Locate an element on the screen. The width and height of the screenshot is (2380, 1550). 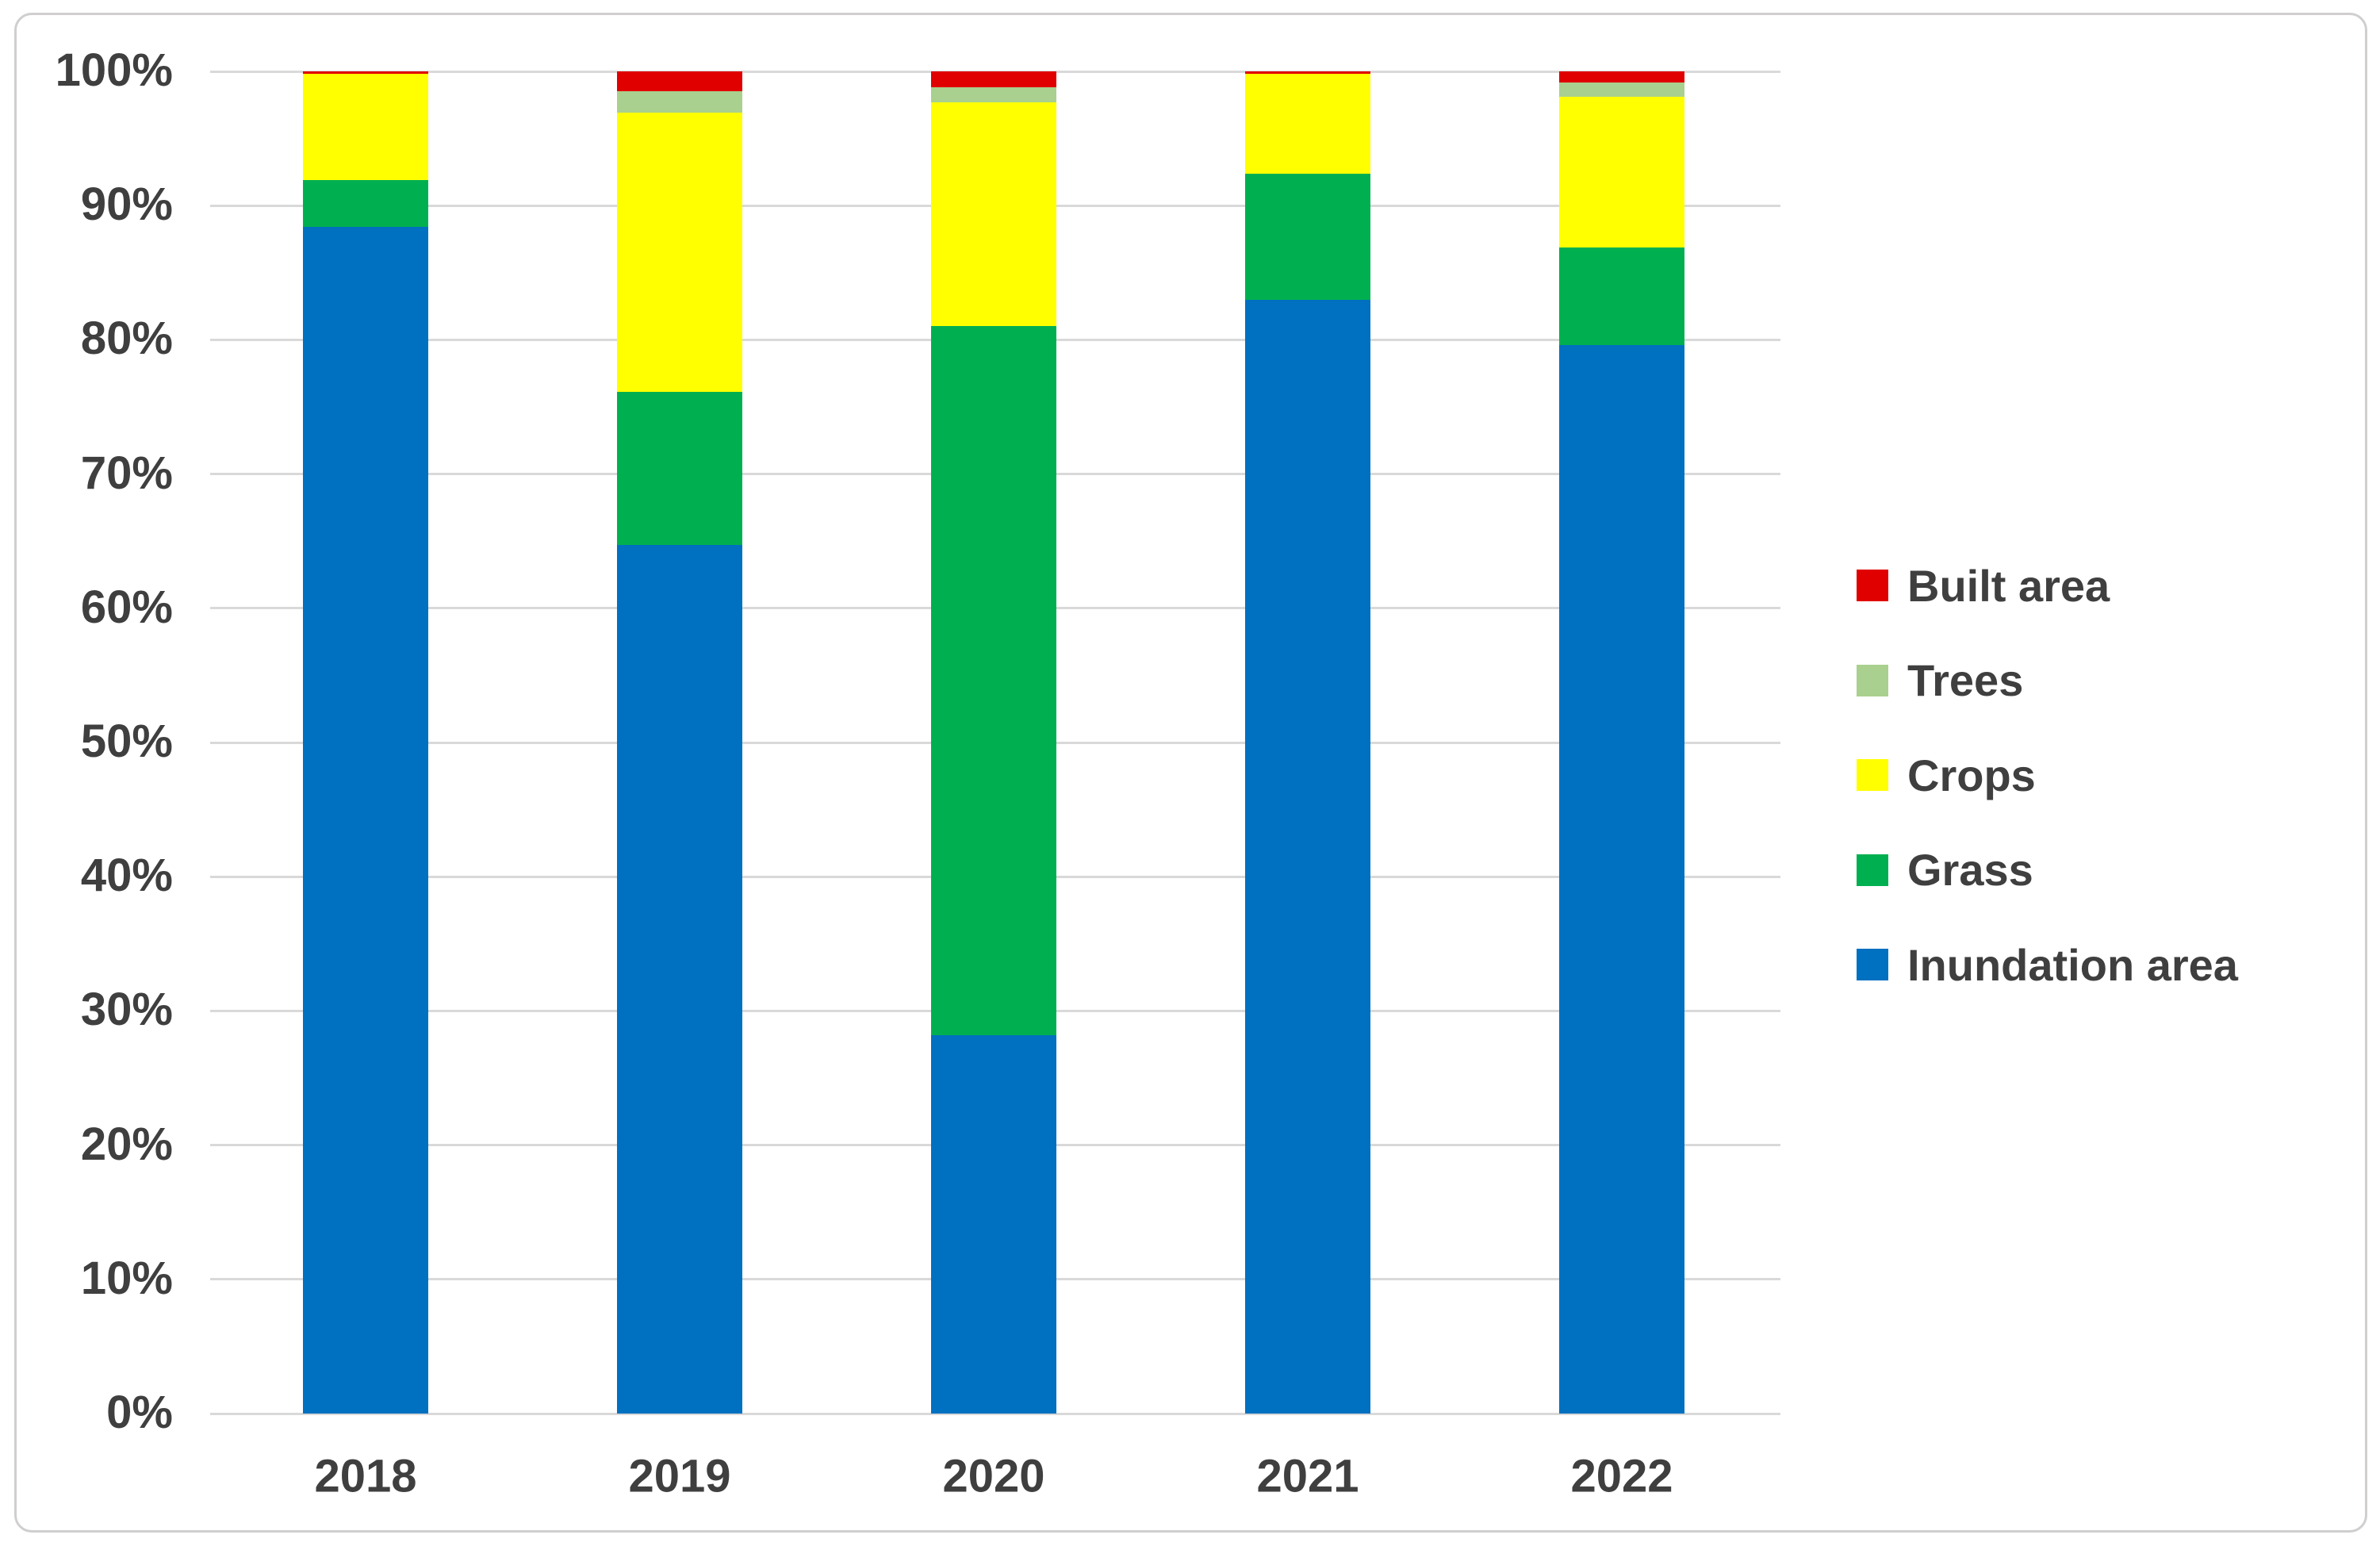
legend-item-crops: Crops is located at coordinates (1946, 775).